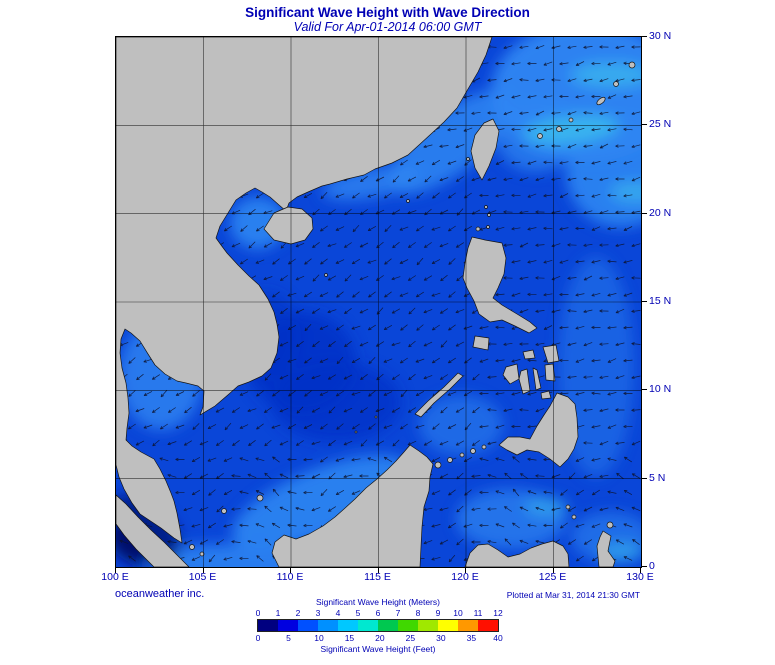 The width and height of the screenshot is (775, 665). What do you see at coordinates (465, 577) in the screenshot?
I see `lon-tick-label: 120 E` at bounding box center [465, 577].